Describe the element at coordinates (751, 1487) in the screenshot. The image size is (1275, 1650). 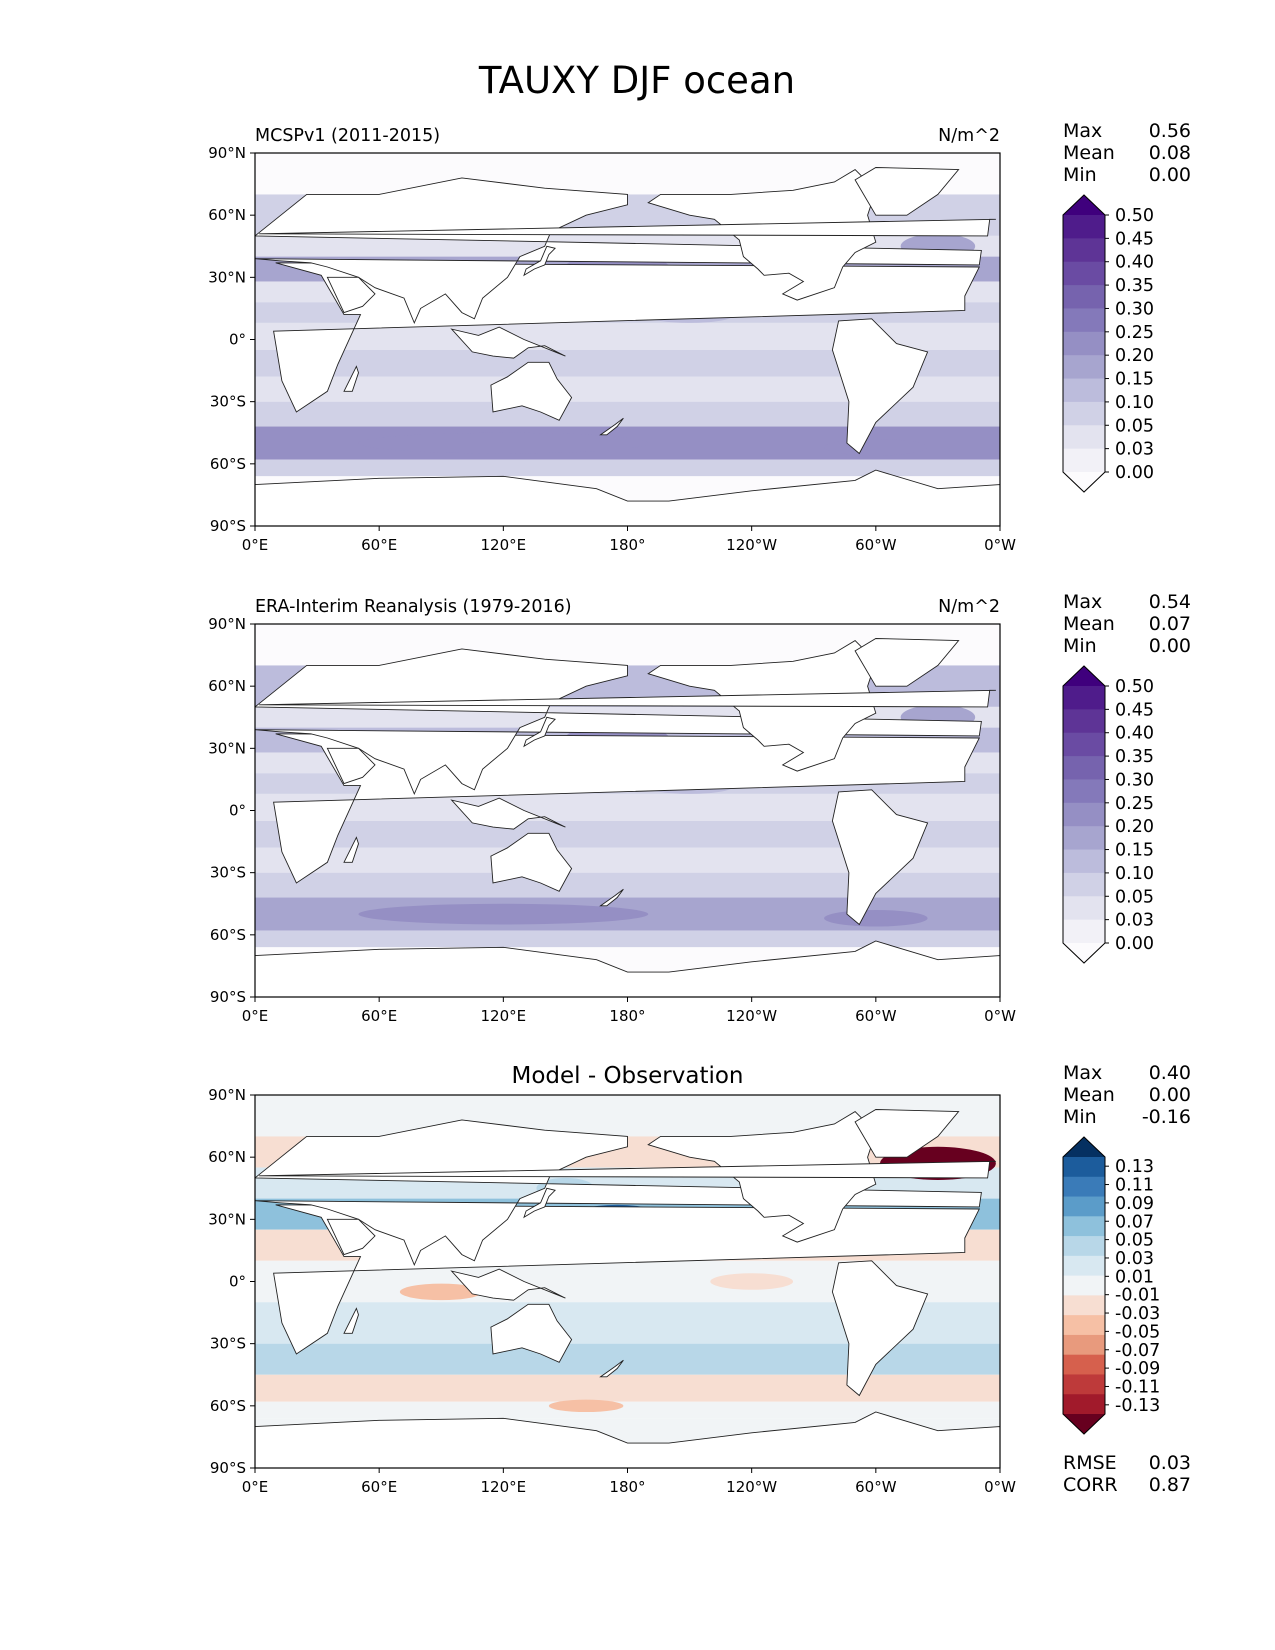
I see `lon-tick-label: 120°W` at that location.